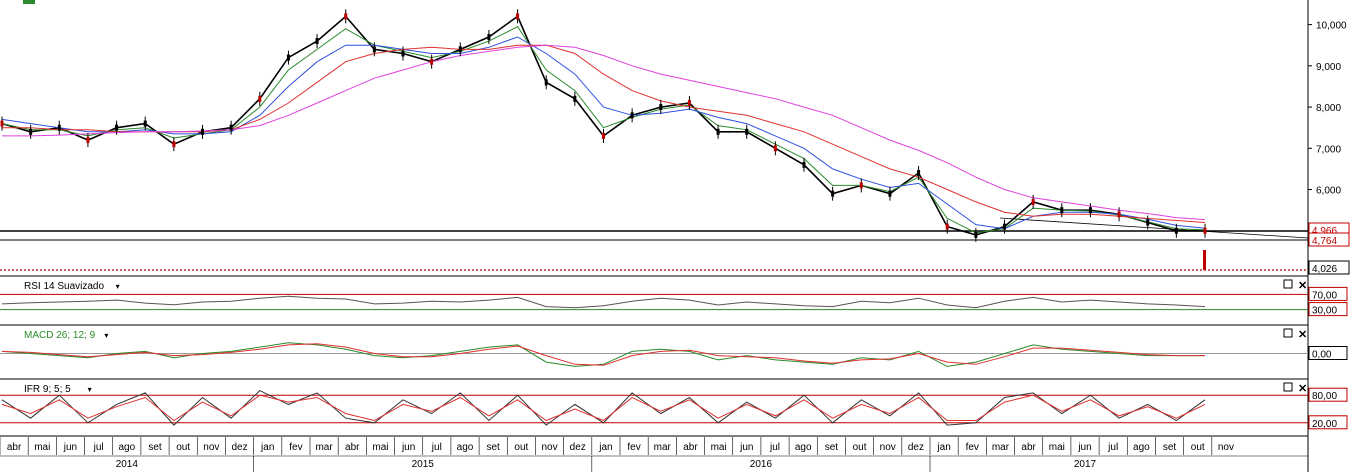  I want to click on price-tag: 4,764, so click(1329, 239).